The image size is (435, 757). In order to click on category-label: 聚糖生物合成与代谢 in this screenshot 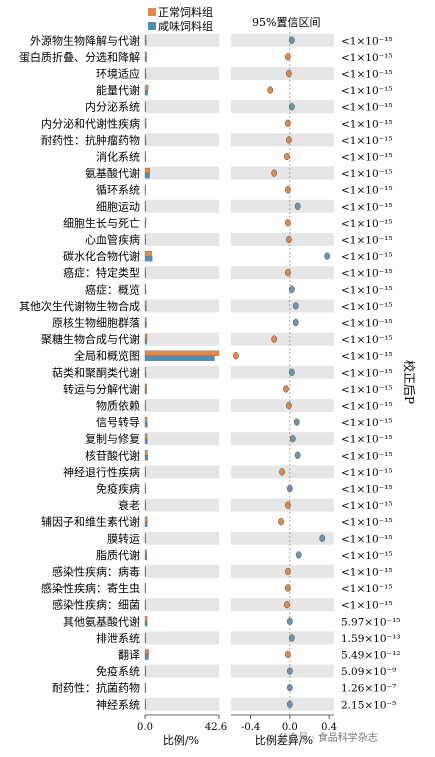, I will do `click(90, 339)`.